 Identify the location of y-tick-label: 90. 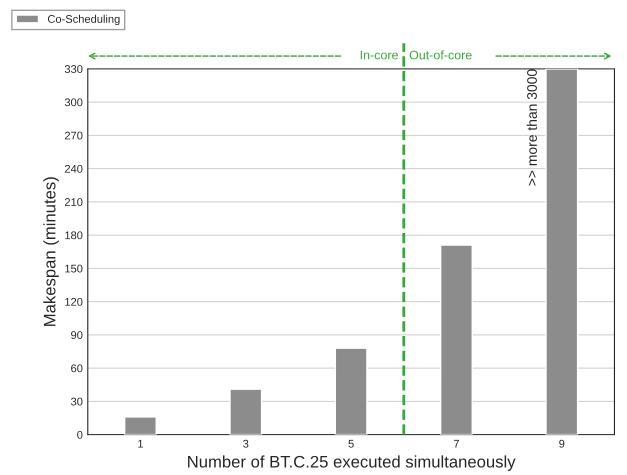
(76, 335).